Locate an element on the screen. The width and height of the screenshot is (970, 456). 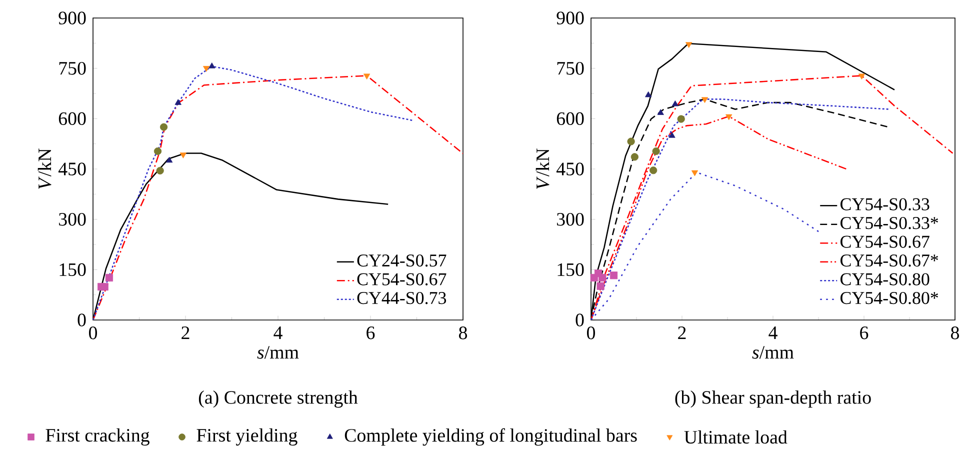
text: (a) Concrete strength is located at coordinates (278, 399).